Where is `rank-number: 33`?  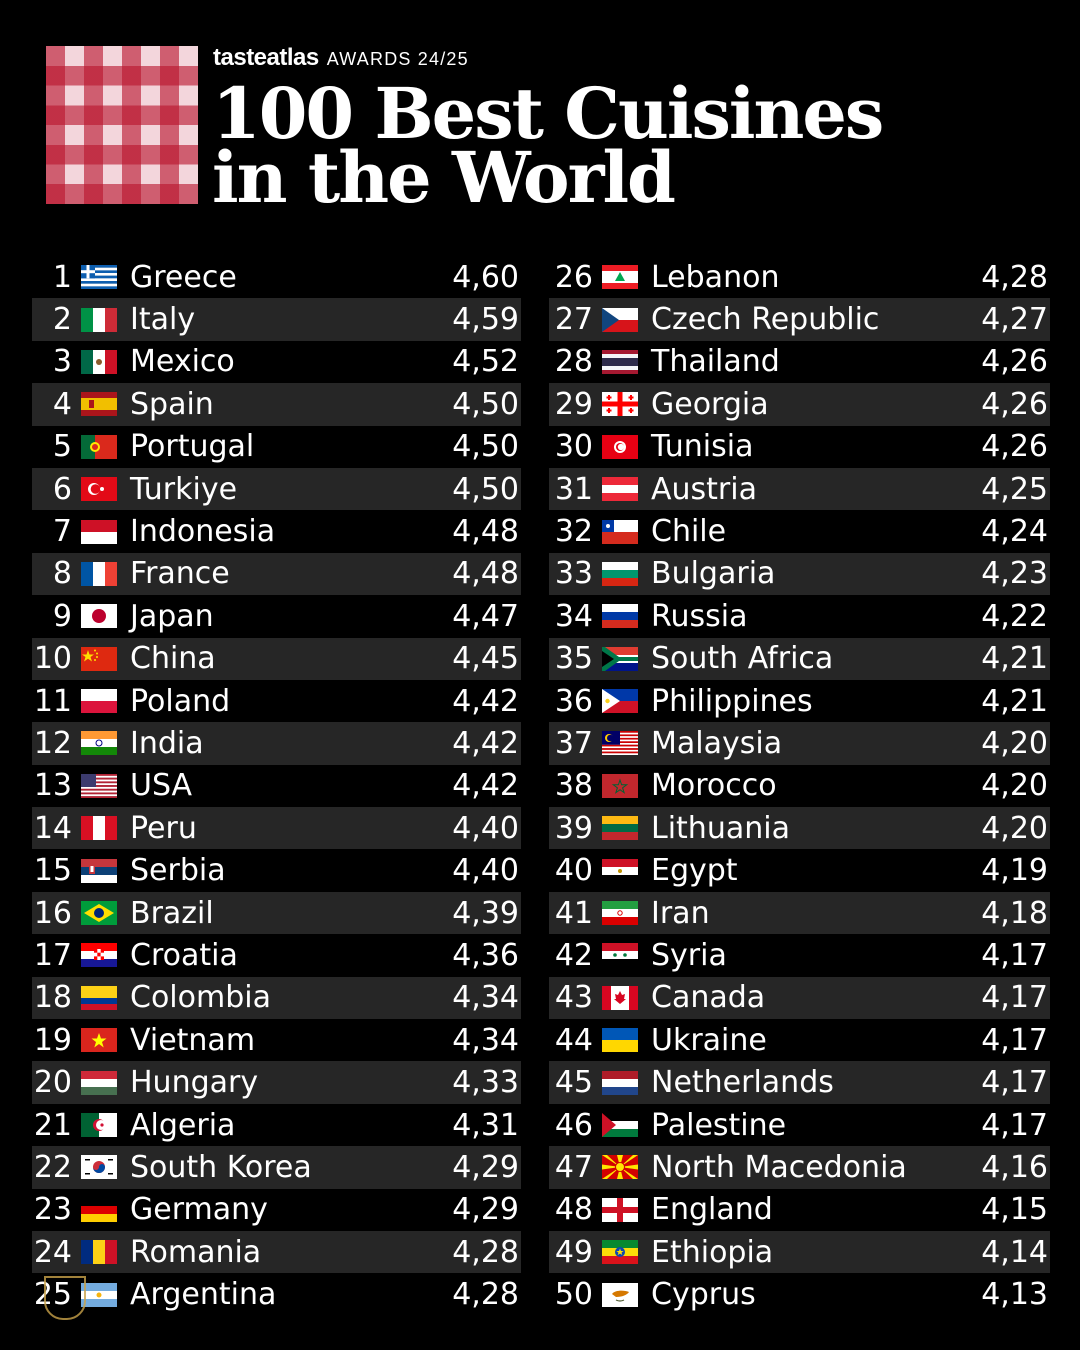
rank-number: 33 is located at coordinates (573, 574).